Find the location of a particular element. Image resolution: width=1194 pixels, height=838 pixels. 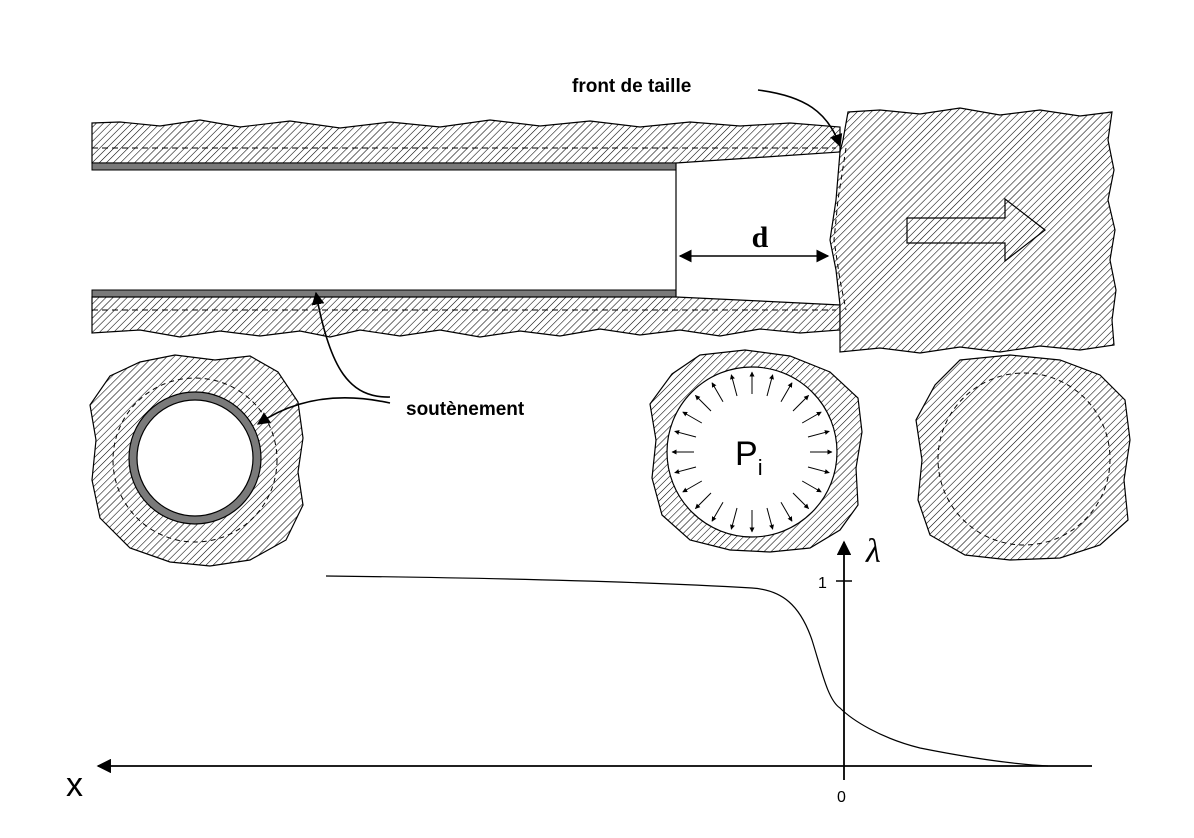

lower-lining is located at coordinates (384, 293).